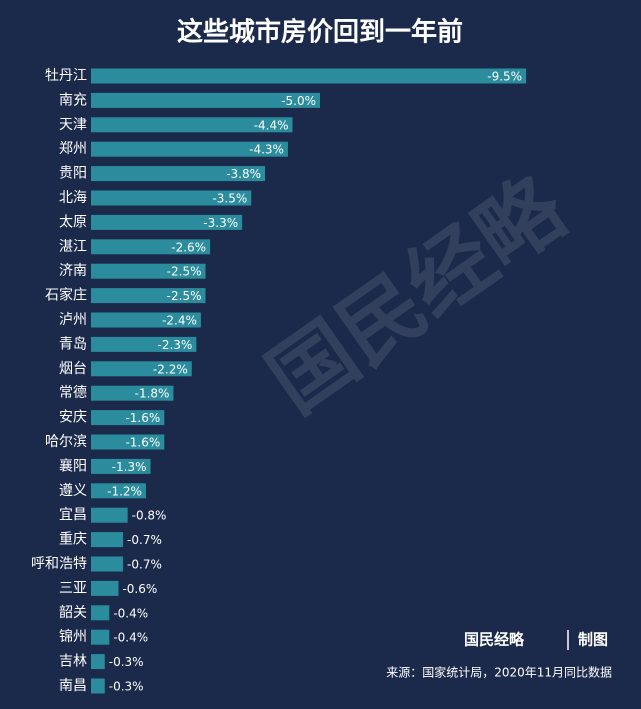 The height and width of the screenshot is (709, 641). Describe the element at coordinates (73, 149) in the screenshot. I see `y-tick-label: 郑州` at that location.